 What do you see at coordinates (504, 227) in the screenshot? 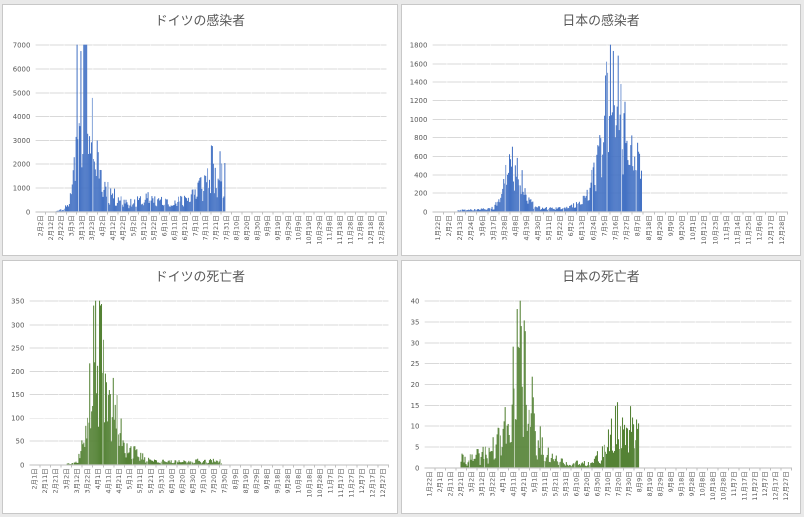
I see `x-tick-label: 3月28日` at bounding box center [504, 227].